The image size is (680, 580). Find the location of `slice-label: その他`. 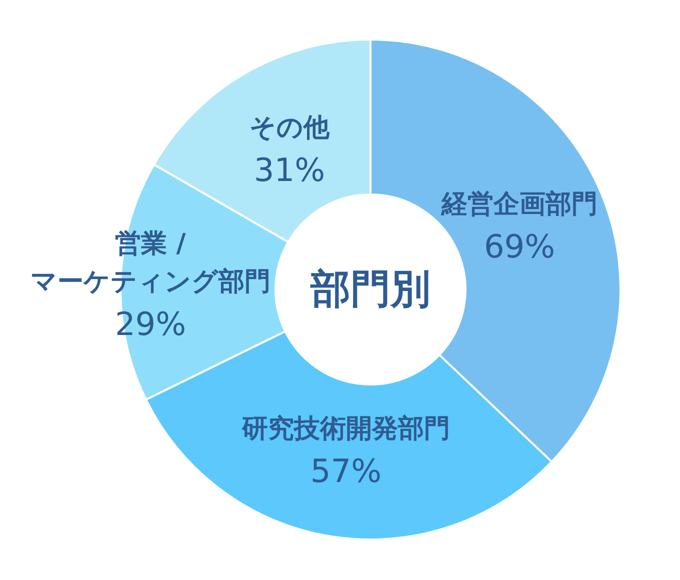

slice-label: その他 is located at coordinates (289, 128).